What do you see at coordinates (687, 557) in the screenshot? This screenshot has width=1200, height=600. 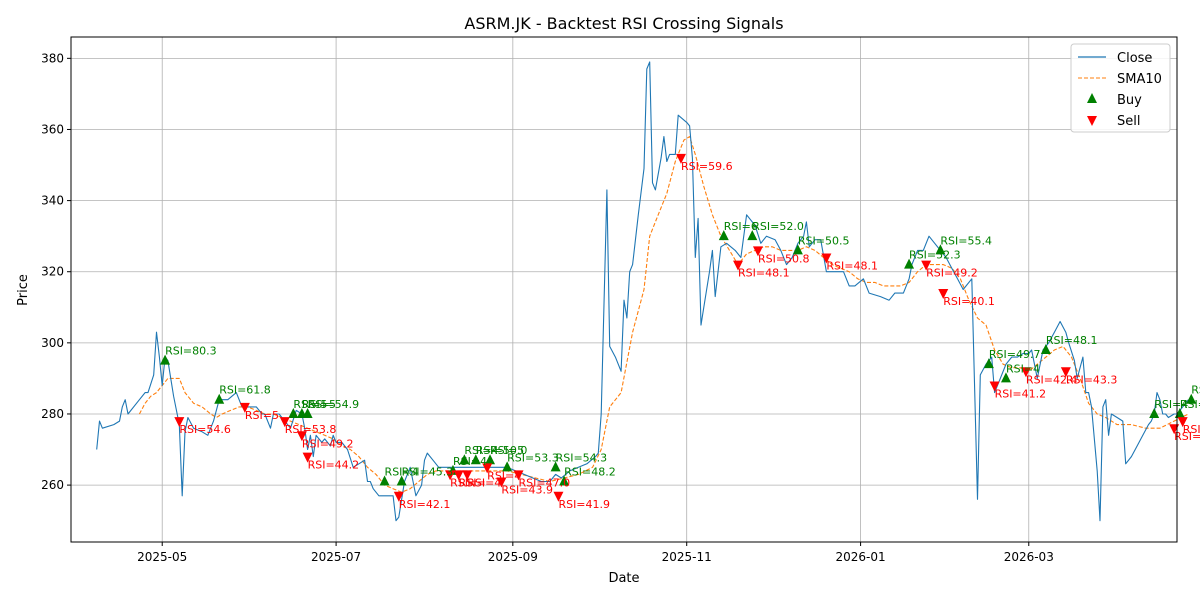 I see `x-tick-label: 2025-11` at bounding box center [687, 557].